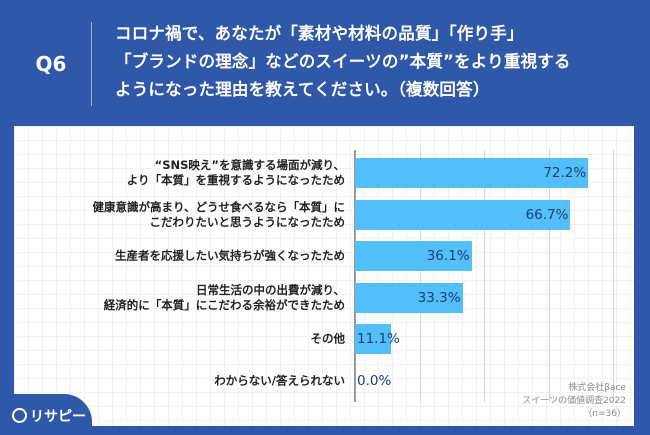 The height and width of the screenshot is (435, 650). I want to click on title-line: ようになった理由を教えてください。（複数回答）, so click(302, 89).